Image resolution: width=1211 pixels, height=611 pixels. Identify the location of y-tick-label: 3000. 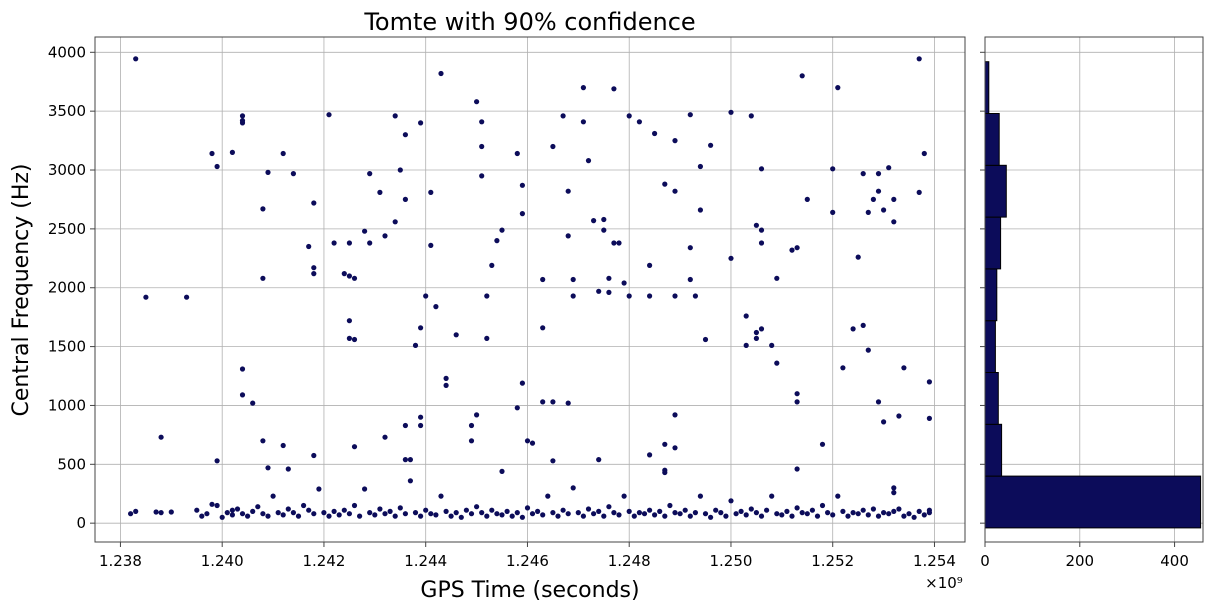
(67, 170).